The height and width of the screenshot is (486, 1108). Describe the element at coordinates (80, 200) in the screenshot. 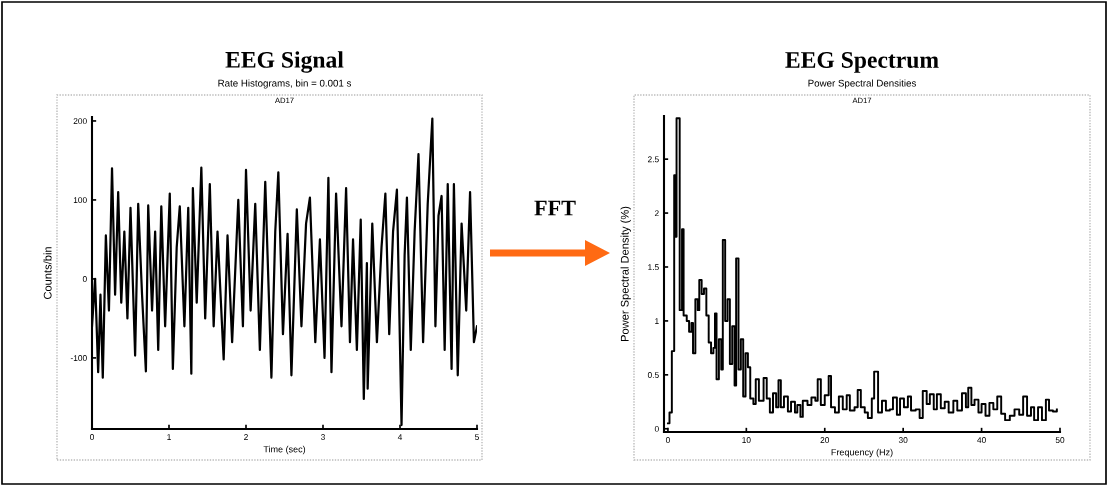

I see `y-tick-label: 100` at that location.